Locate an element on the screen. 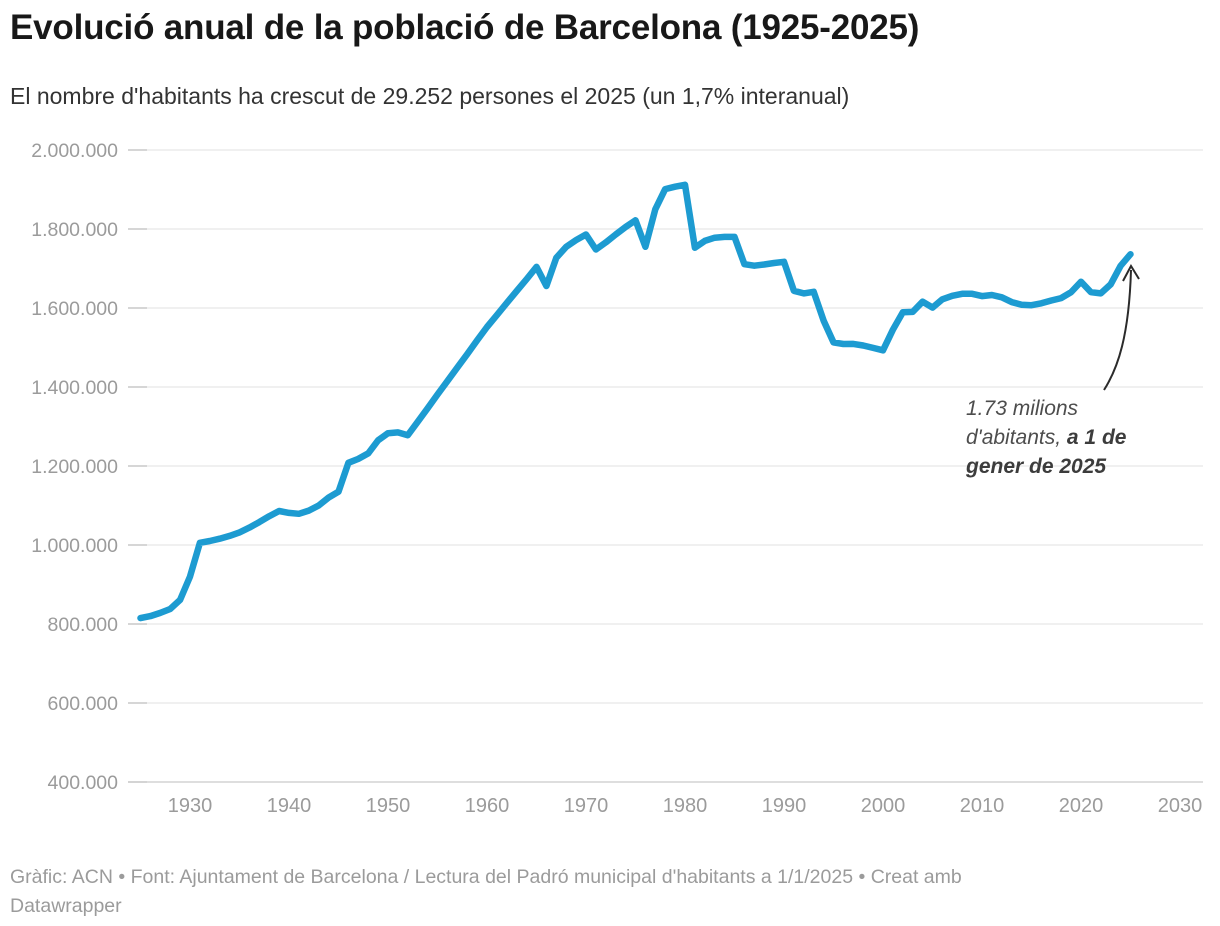  y-axis-label: 1.400.000 is located at coordinates (74, 388).